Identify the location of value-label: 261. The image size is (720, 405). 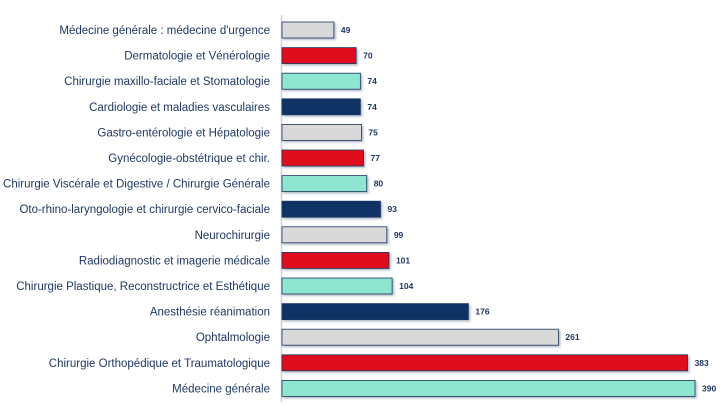
(572, 337).